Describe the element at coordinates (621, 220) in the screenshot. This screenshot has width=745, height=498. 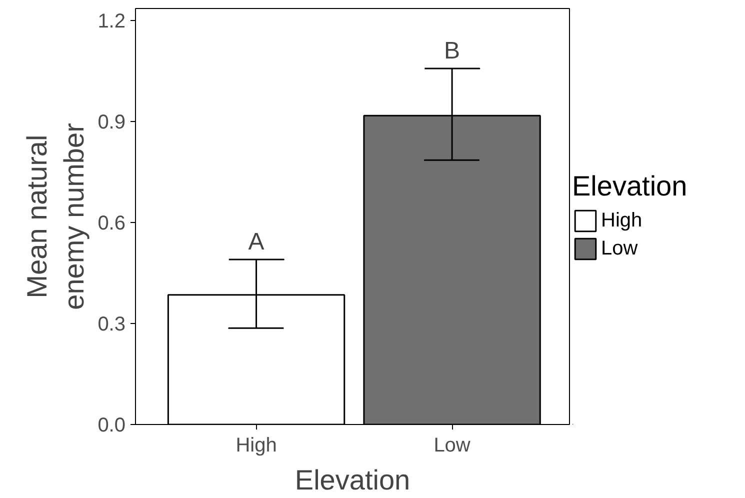
I see `legend-label: High` at that location.